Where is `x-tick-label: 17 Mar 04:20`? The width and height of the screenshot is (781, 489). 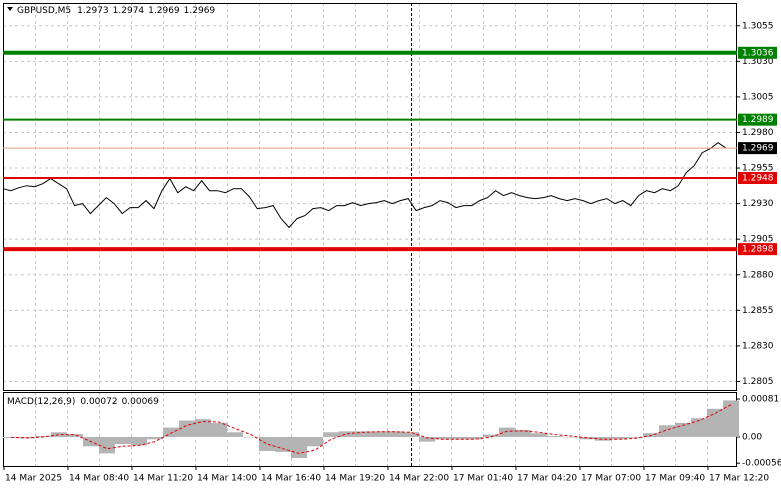 x-tick-label: 17 Mar 04:20 is located at coordinates (547, 479).